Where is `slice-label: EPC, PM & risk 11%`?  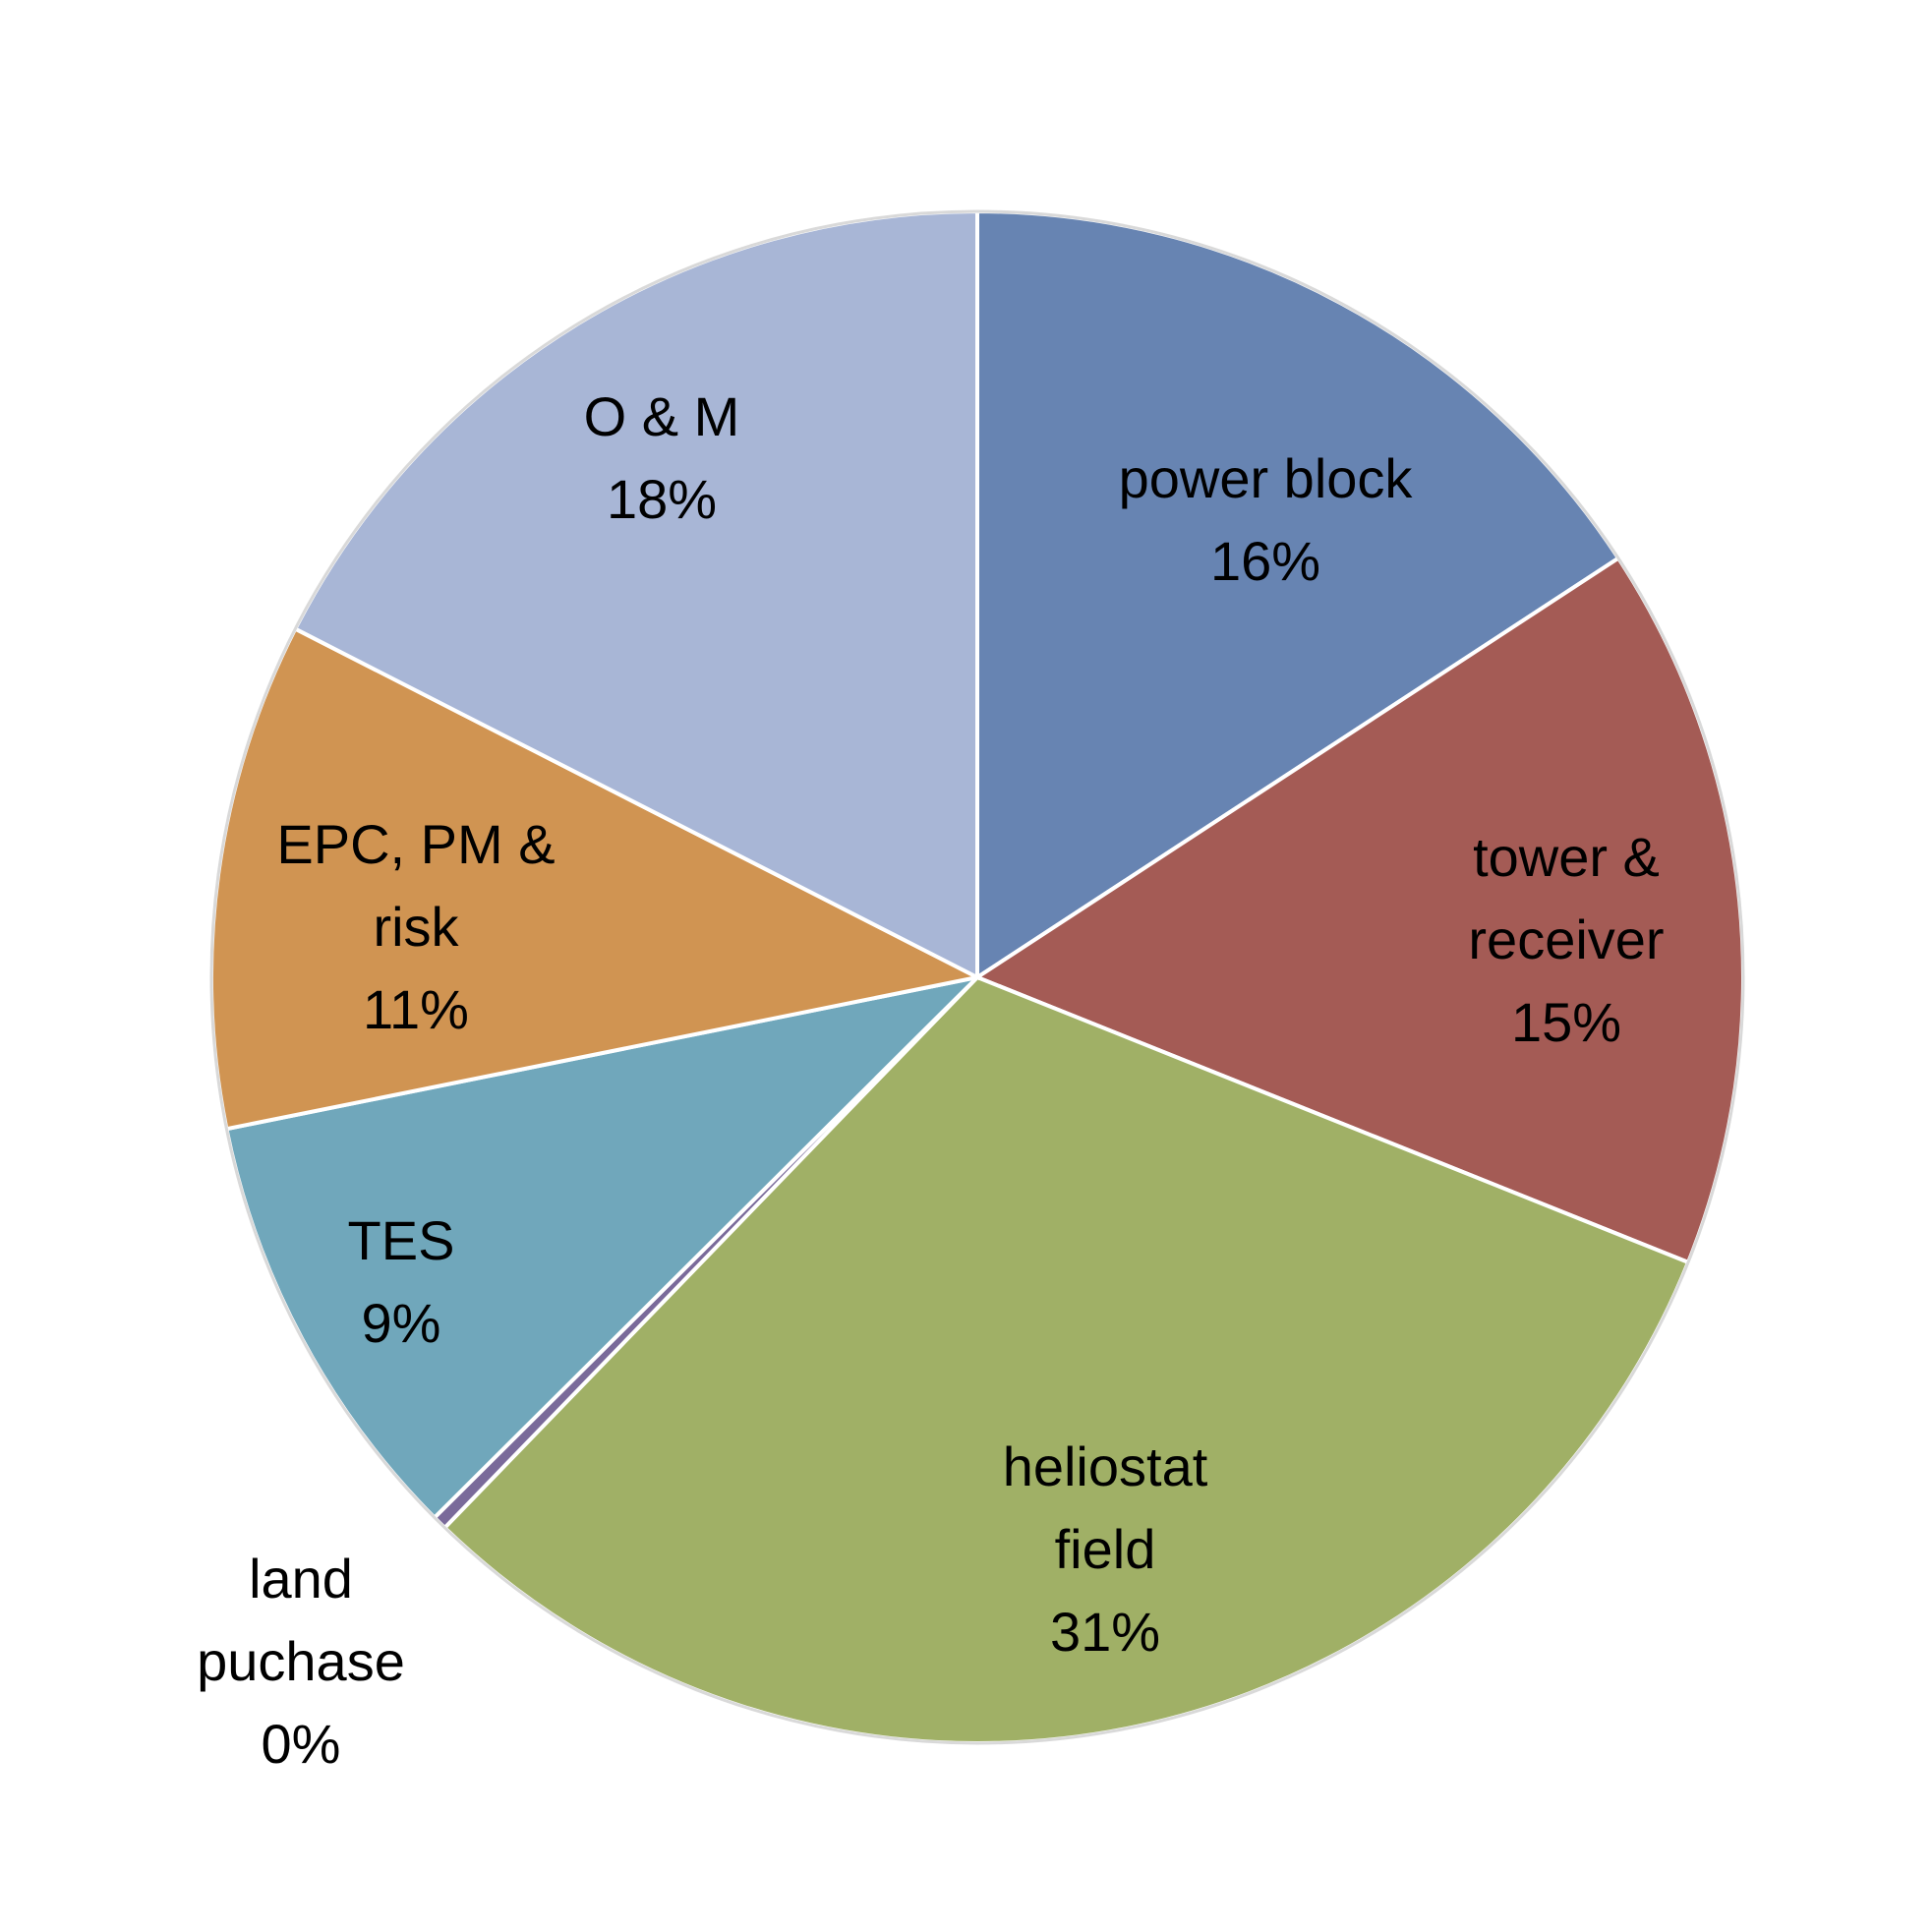
slice-label: EPC, PM & risk 11% is located at coordinates (416, 927).